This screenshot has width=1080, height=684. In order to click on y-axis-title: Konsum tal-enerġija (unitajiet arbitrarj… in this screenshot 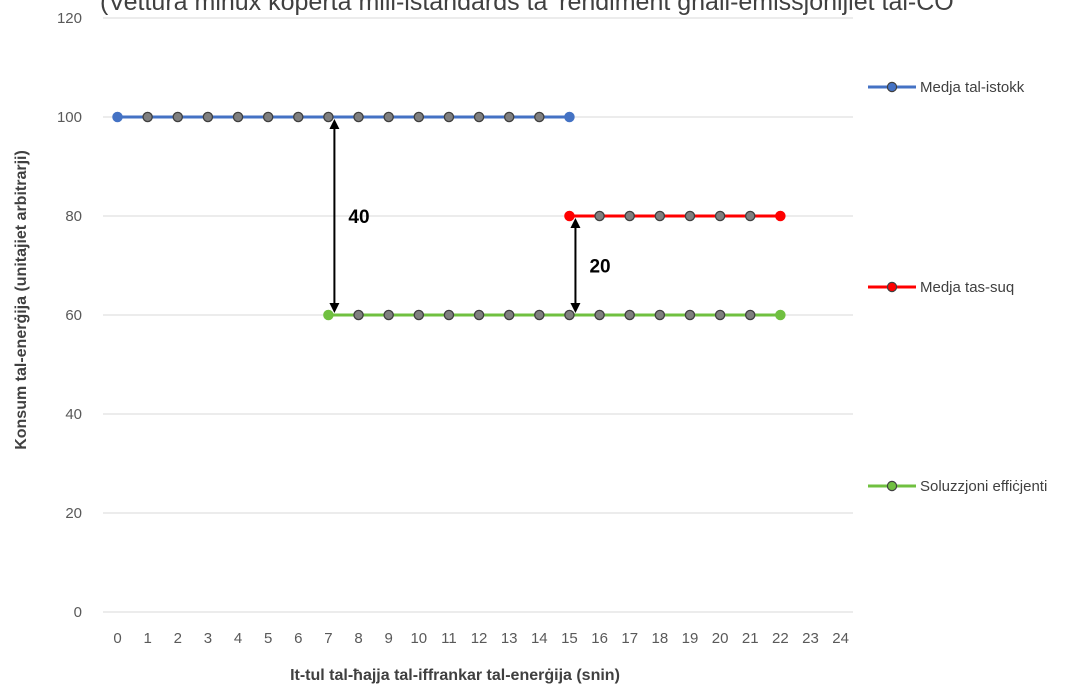, I will do `click(21, 300)`.